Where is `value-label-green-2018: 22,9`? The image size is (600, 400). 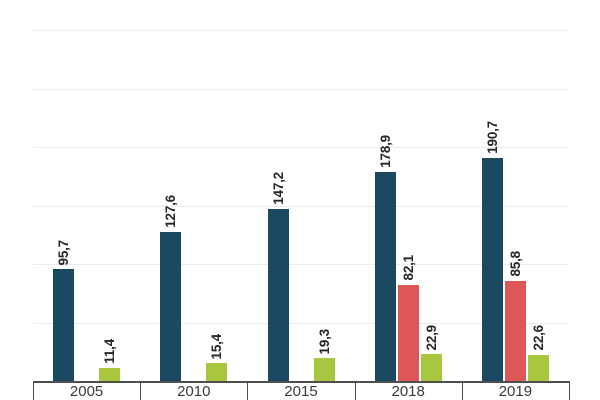 value-label-green-2018: 22,9 is located at coordinates (431, 337).